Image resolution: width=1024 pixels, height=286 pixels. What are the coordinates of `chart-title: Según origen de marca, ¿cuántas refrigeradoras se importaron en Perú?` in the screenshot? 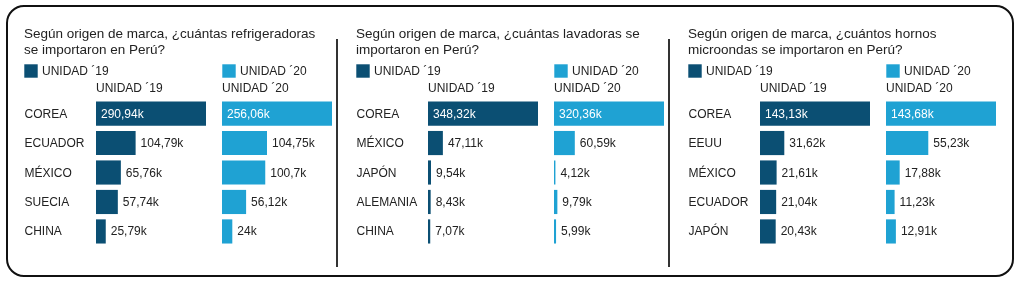 It's located at (170, 41).